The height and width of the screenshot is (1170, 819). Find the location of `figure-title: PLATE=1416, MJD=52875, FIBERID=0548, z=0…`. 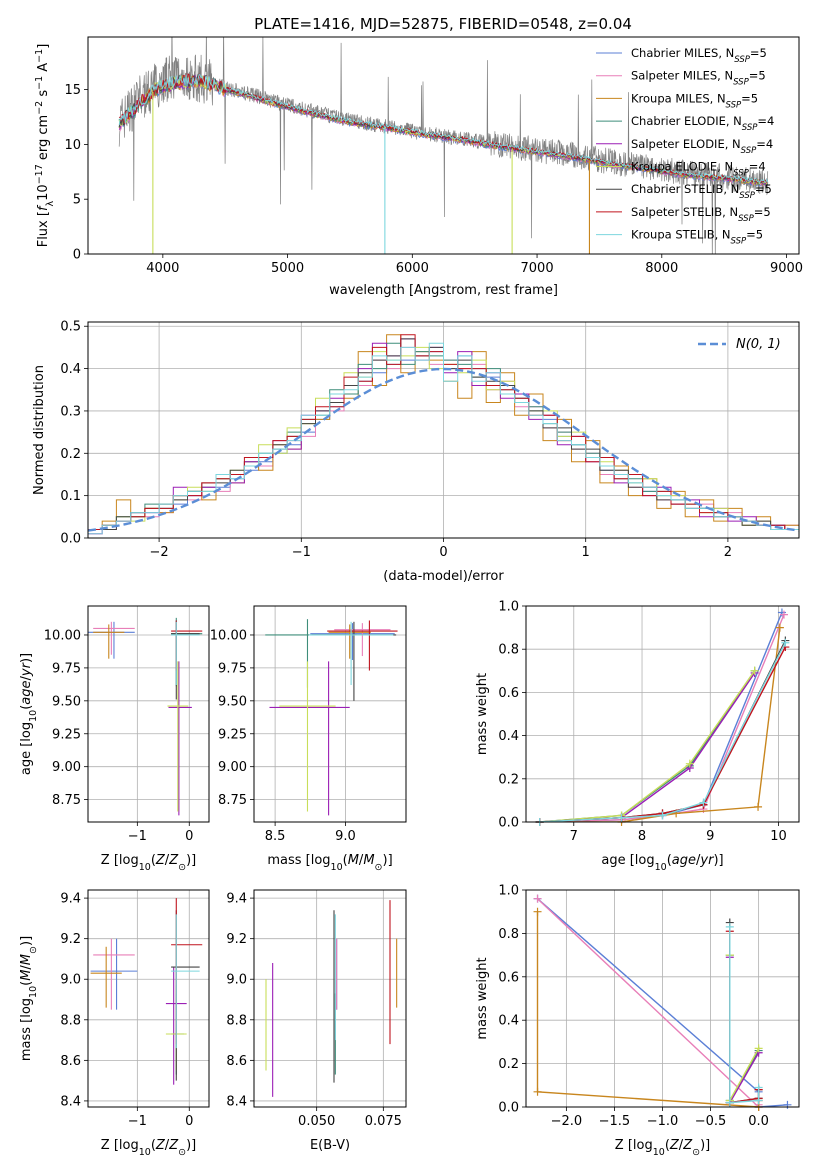

figure-title: PLATE=1416, MJD=52875, FIBERID=0548, z=0… is located at coordinates (443, 24).